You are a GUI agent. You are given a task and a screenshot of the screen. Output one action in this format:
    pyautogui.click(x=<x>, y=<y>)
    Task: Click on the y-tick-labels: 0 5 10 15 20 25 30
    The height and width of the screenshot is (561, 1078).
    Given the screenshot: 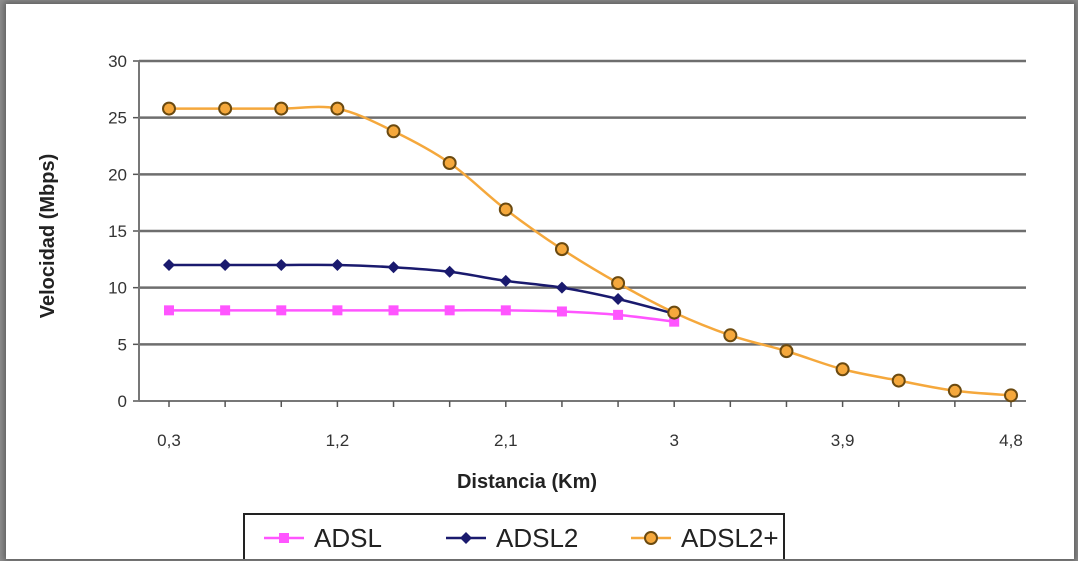 What is the action you would take?
    pyautogui.click(x=117, y=231)
    